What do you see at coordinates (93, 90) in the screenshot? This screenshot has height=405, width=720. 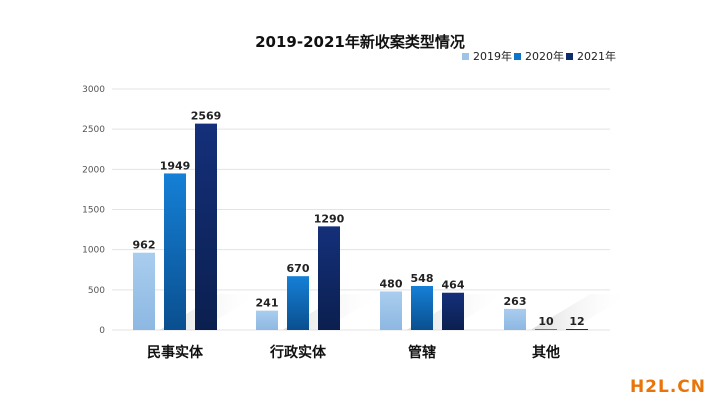 I see `y-tick-label: 3000` at bounding box center [93, 90].